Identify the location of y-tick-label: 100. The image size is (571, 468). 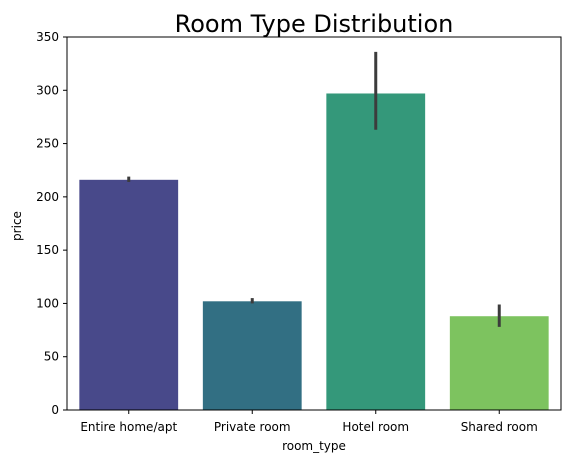
(47, 303).